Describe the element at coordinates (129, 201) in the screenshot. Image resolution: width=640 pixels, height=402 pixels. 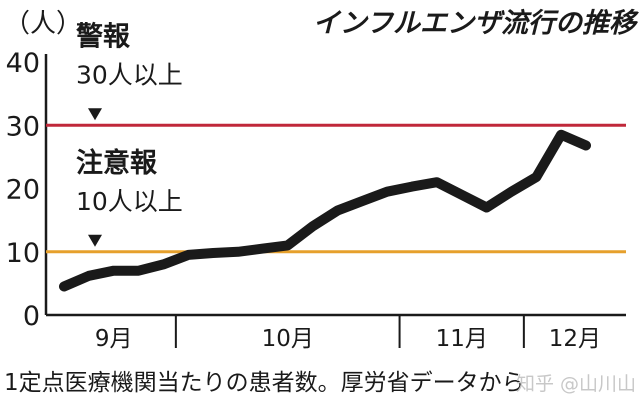
I see `alert-criterion: 10人以上` at that location.